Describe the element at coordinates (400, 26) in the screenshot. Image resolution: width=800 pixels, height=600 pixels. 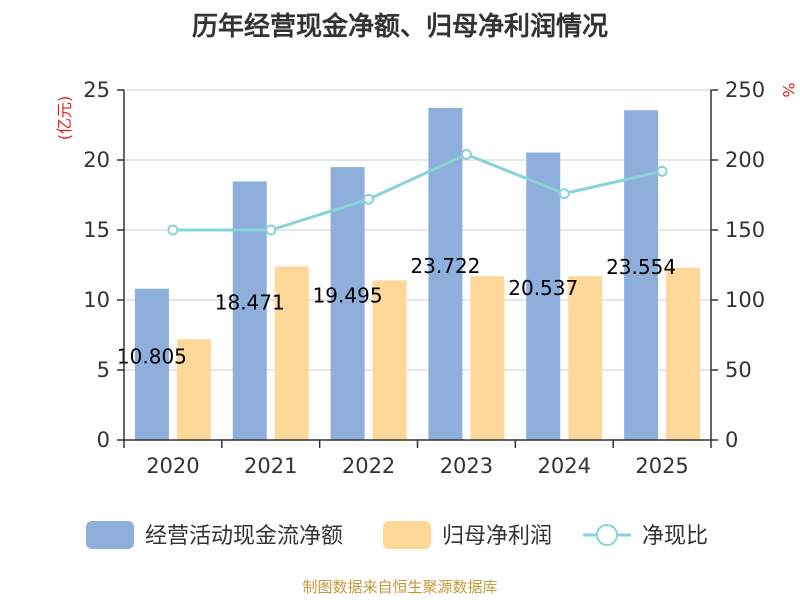
I see `chart-title: 历年经营现金净额、归母净利润情况` at that location.